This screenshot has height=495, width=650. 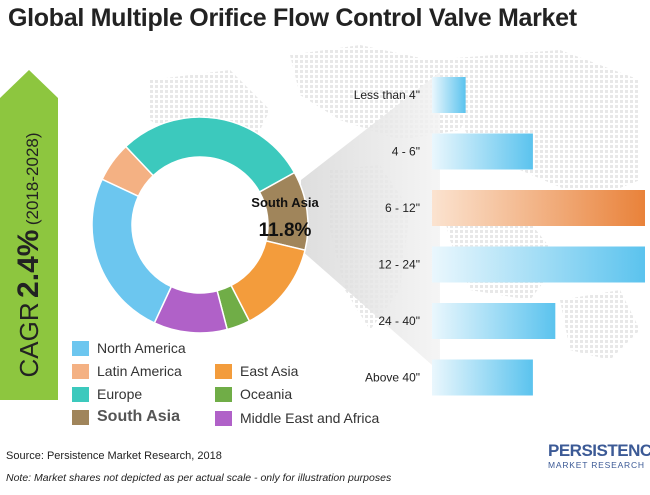 What do you see at coordinates (370, 222) in the screenshot?
I see `highlight-connector-fan` at bounding box center [370, 222].